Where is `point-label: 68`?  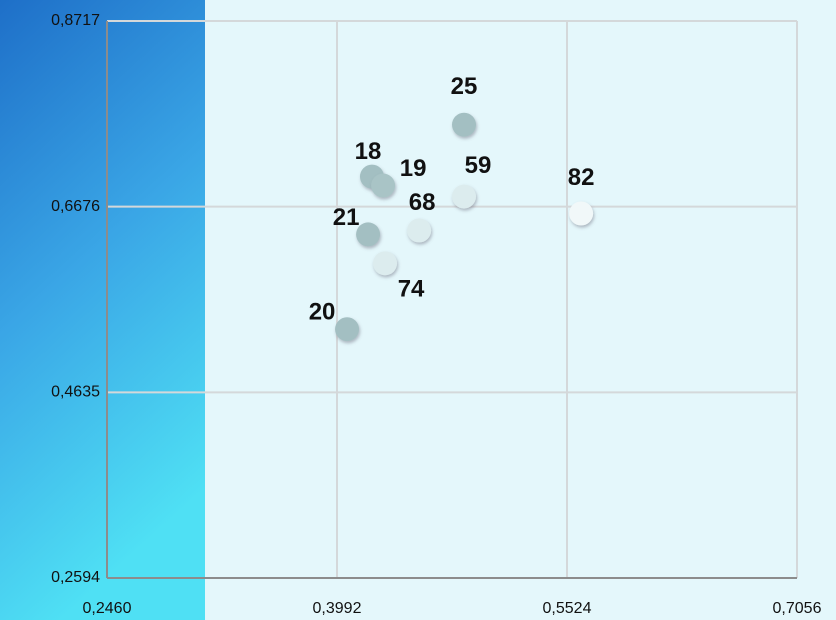 point-label: 68 is located at coordinates (422, 202).